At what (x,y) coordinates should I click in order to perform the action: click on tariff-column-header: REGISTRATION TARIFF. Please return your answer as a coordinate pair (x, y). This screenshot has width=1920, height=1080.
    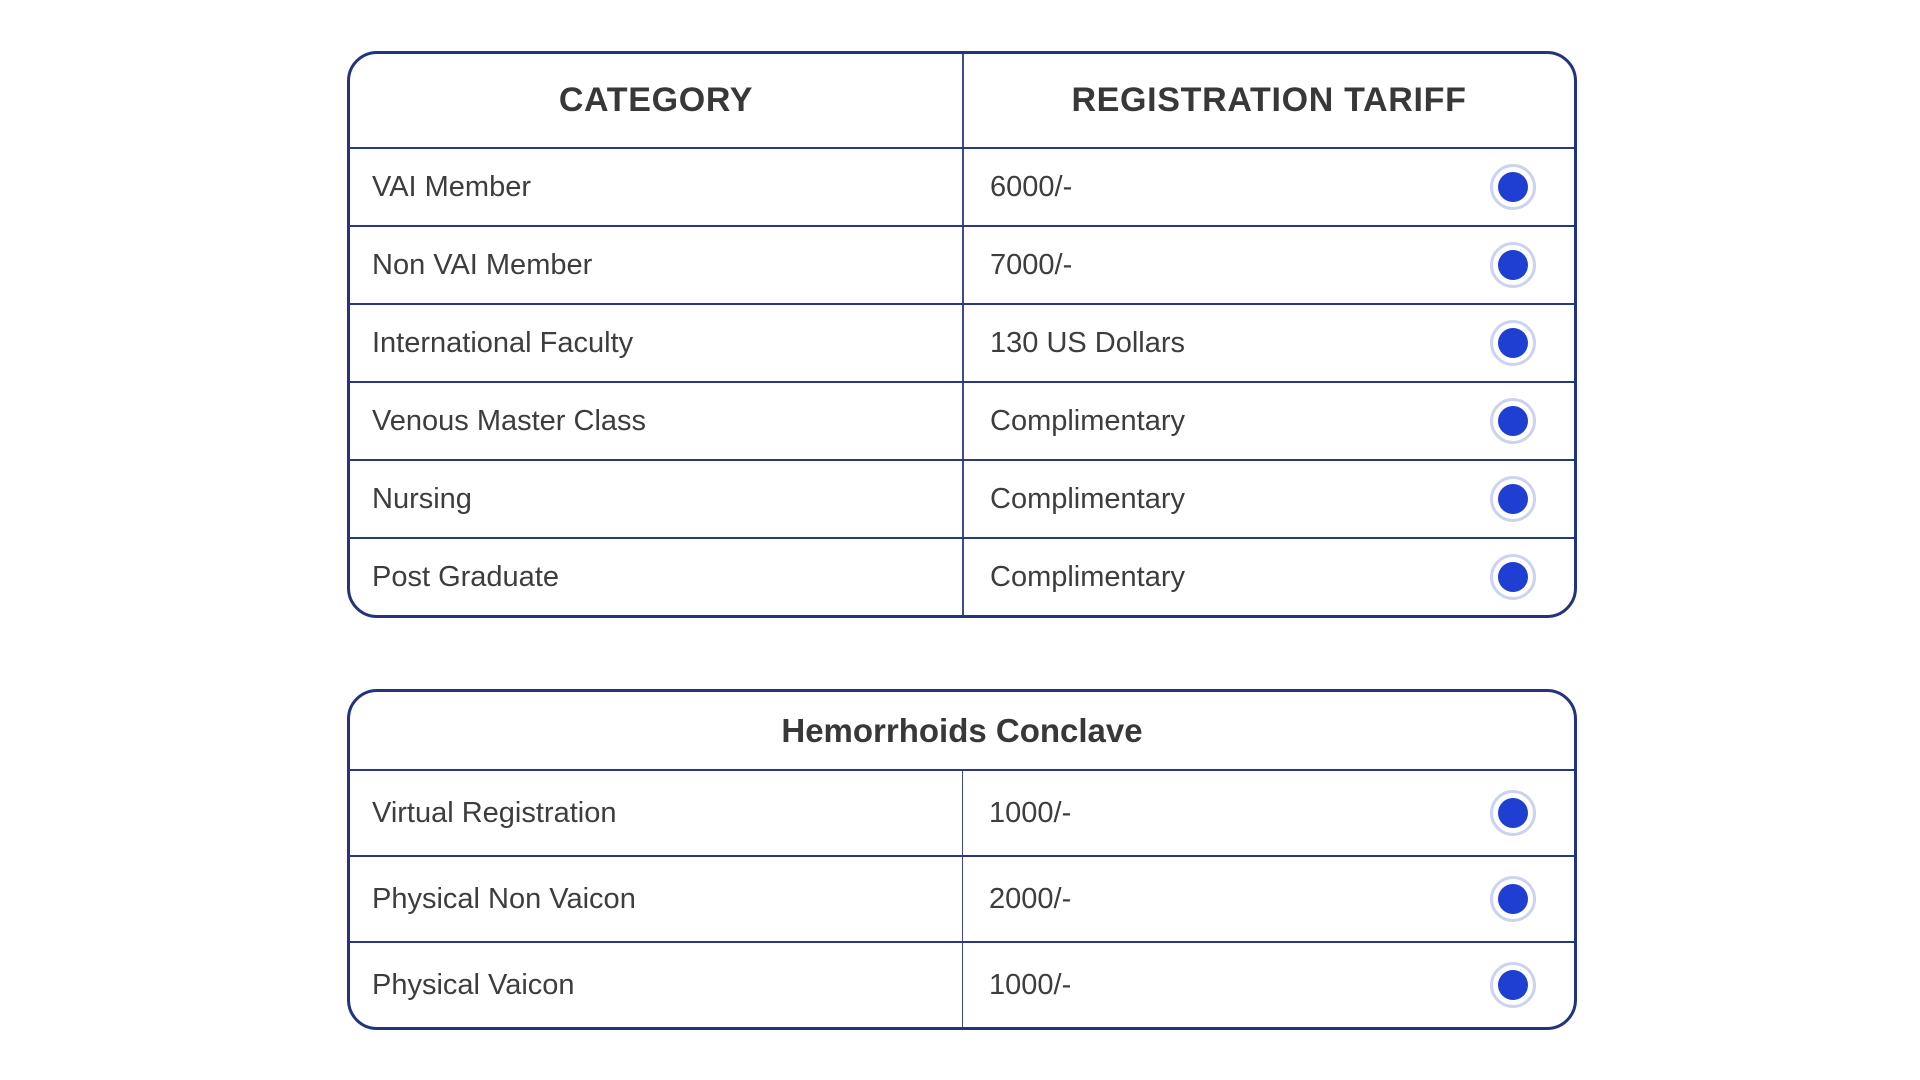
    Looking at the image, I should click on (1268, 100).